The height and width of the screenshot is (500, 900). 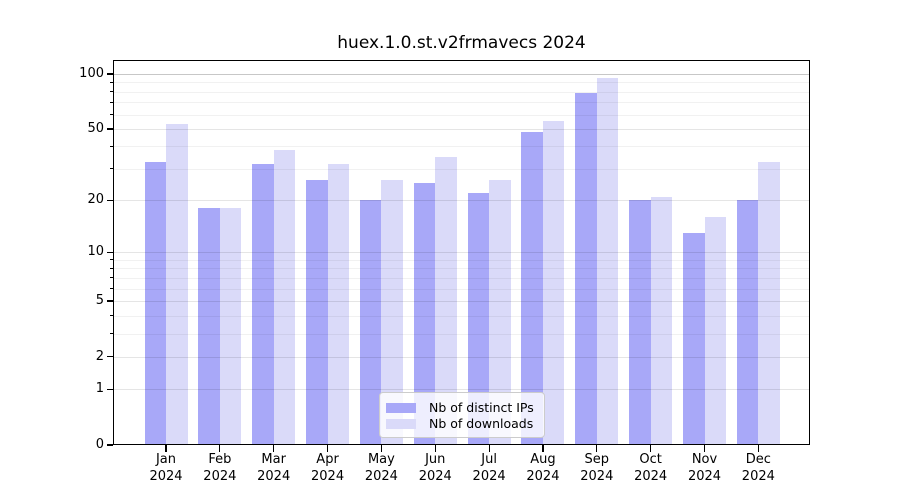 What do you see at coordinates (166, 448) in the screenshot?
I see `x-tick-jan` at bounding box center [166, 448].